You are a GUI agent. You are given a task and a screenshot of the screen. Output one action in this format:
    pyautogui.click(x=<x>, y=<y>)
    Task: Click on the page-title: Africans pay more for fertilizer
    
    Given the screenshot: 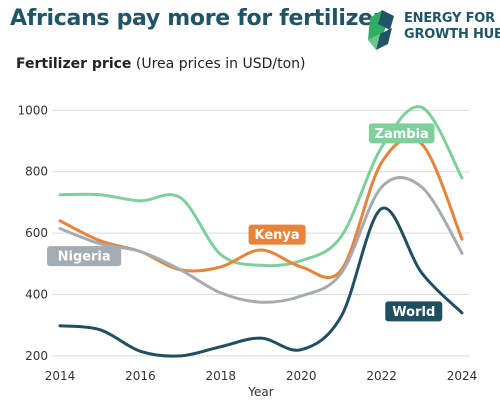 What is the action you would take?
    pyautogui.click(x=197, y=18)
    